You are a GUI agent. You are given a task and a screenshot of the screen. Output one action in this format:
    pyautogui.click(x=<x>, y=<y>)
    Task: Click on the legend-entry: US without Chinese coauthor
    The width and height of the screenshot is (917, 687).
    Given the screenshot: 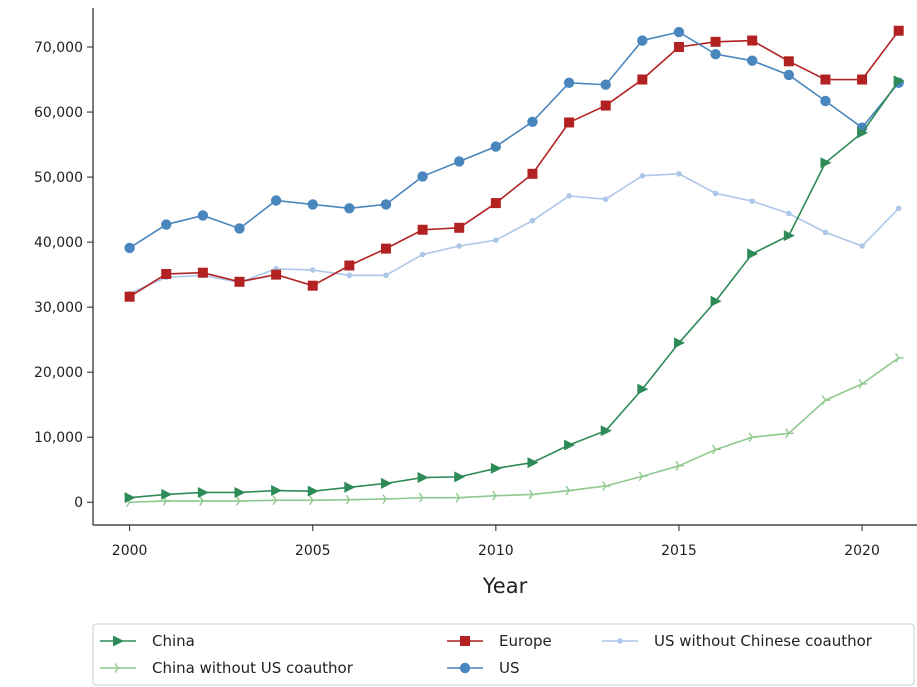 What is the action you would take?
    pyautogui.click(x=737, y=641)
    